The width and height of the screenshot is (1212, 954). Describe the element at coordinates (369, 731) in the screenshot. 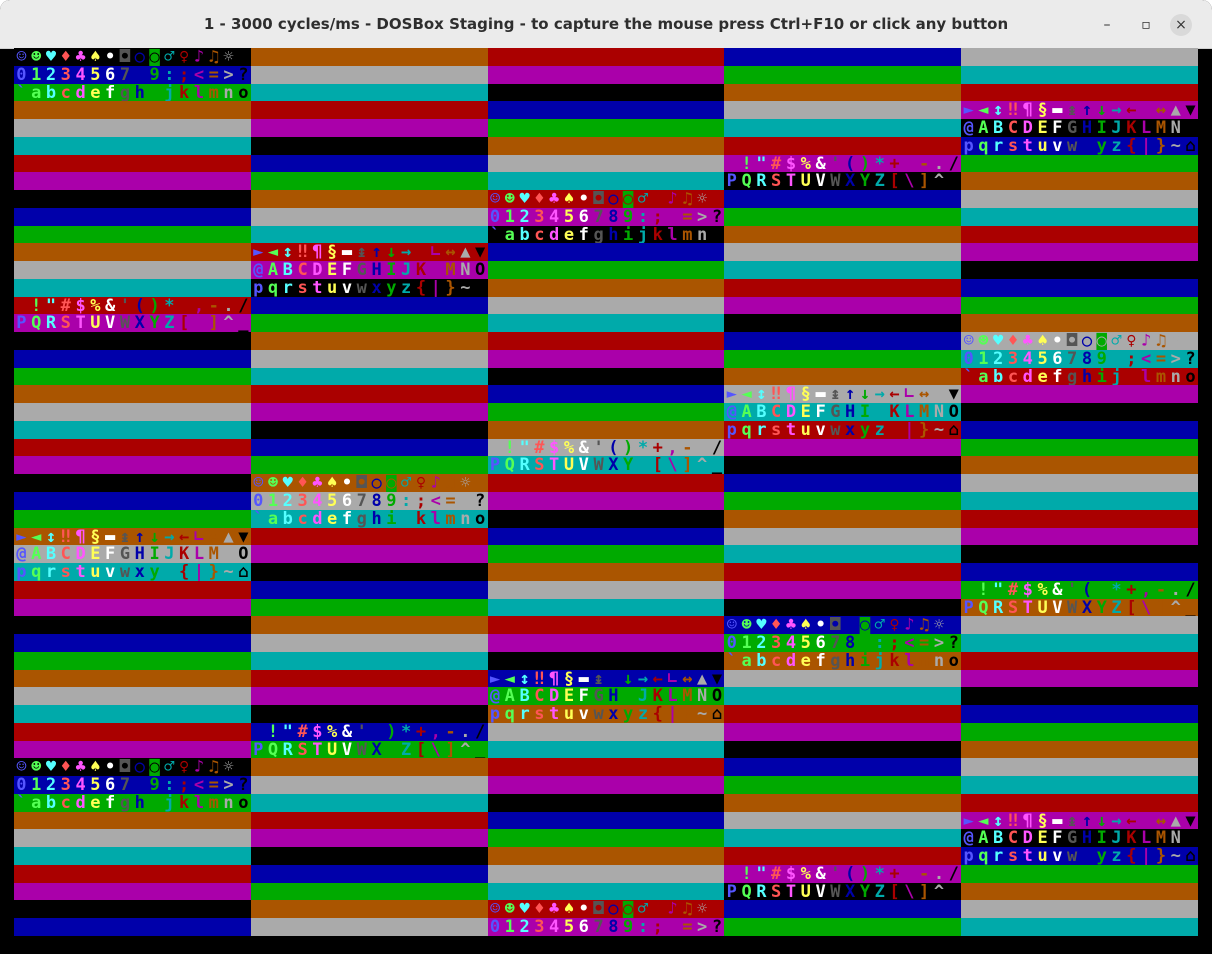

I see `screen-text-band: ! " # $% & '() * +, -. /` at that location.